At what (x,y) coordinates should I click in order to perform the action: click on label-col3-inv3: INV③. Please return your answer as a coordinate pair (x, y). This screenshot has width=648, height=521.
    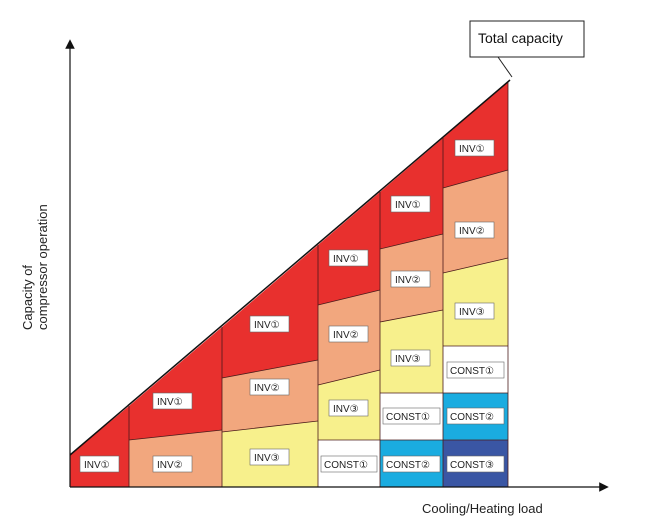
    Looking at the image, I should click on (269, 457).